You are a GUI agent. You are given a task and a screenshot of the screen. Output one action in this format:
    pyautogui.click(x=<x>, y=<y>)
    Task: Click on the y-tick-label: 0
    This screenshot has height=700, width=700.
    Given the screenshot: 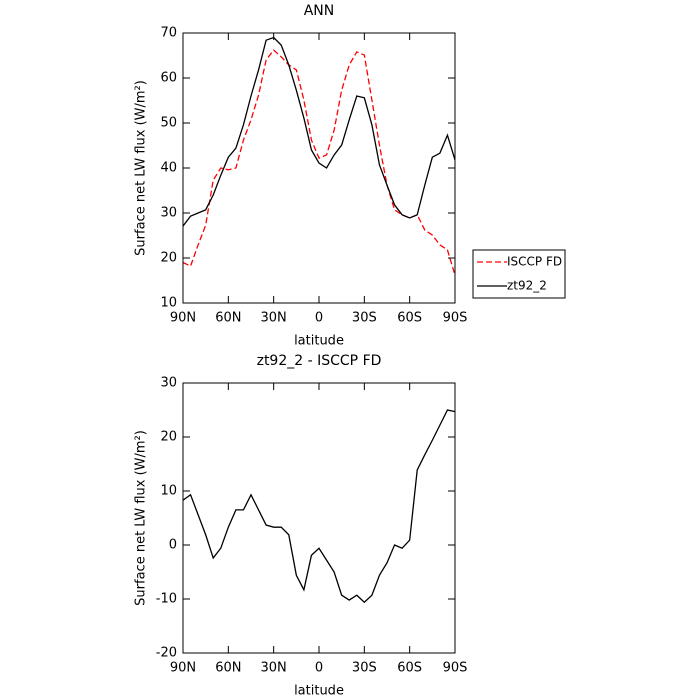 What is the action you would take?
    pyautogui.click(x=173, y=545)
    